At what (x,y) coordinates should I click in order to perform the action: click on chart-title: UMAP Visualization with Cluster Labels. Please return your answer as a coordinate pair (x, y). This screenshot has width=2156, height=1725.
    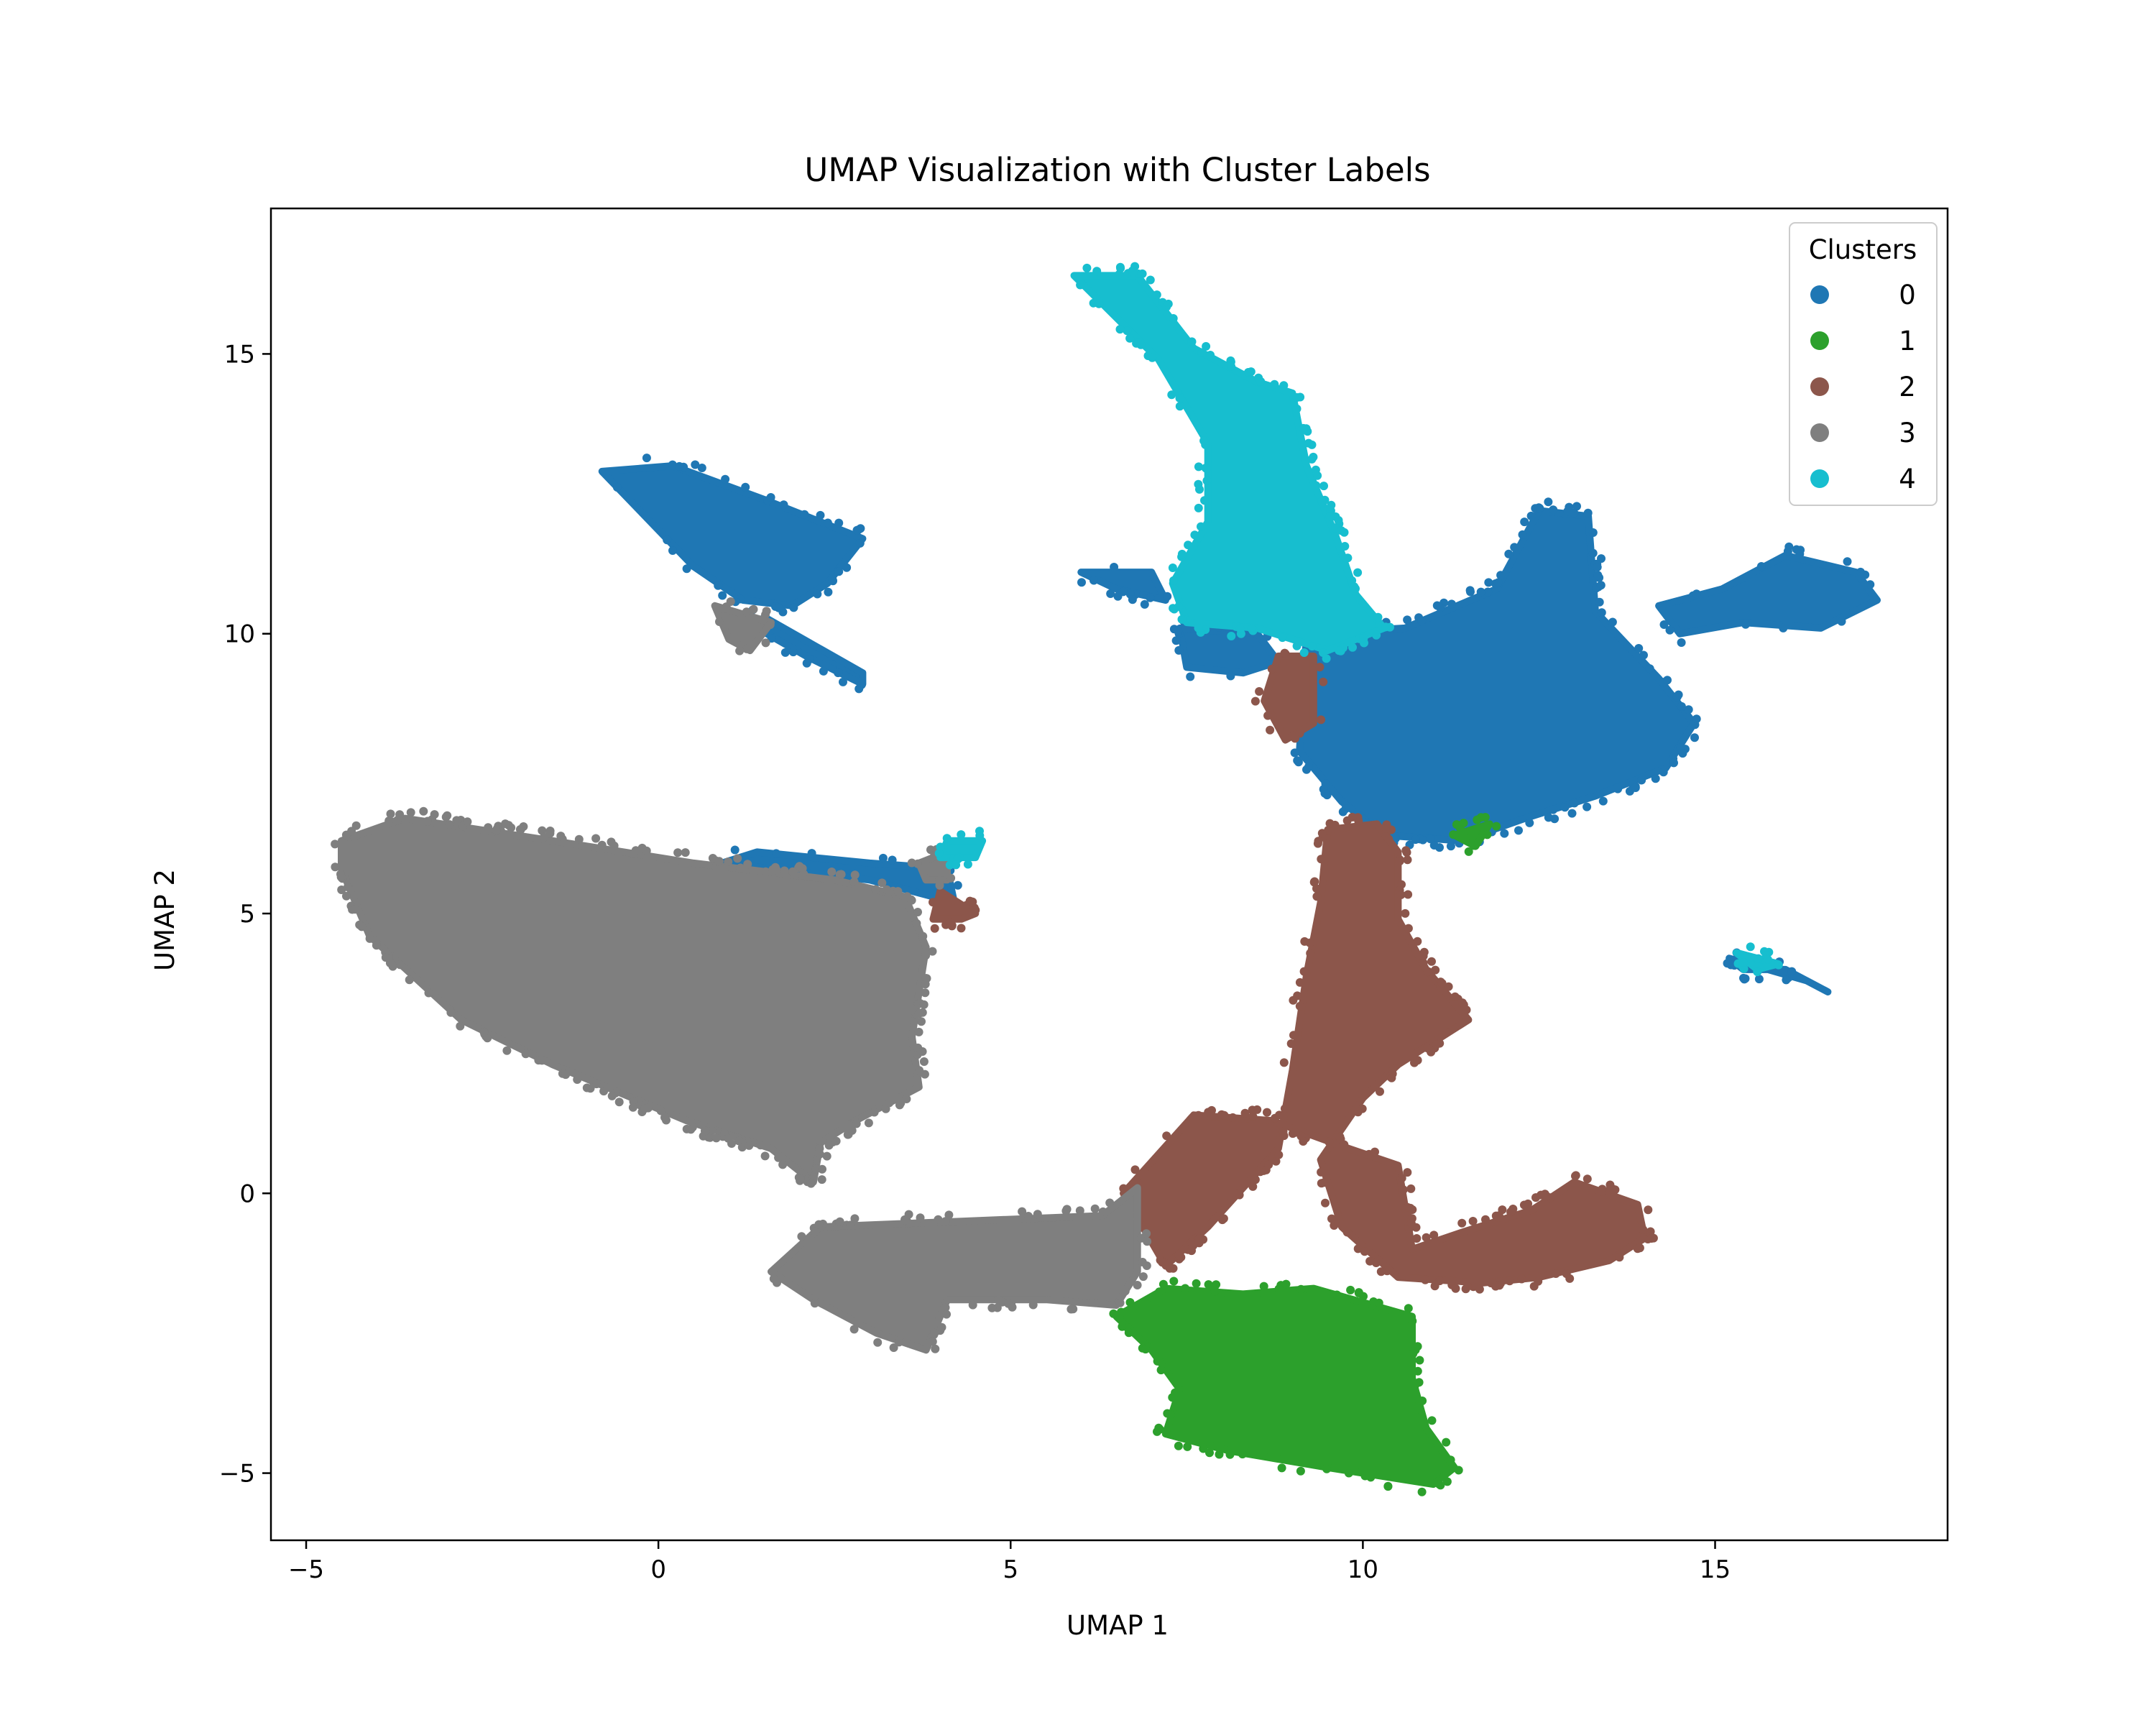
    Looking at the image, I should click on (1117, 170).